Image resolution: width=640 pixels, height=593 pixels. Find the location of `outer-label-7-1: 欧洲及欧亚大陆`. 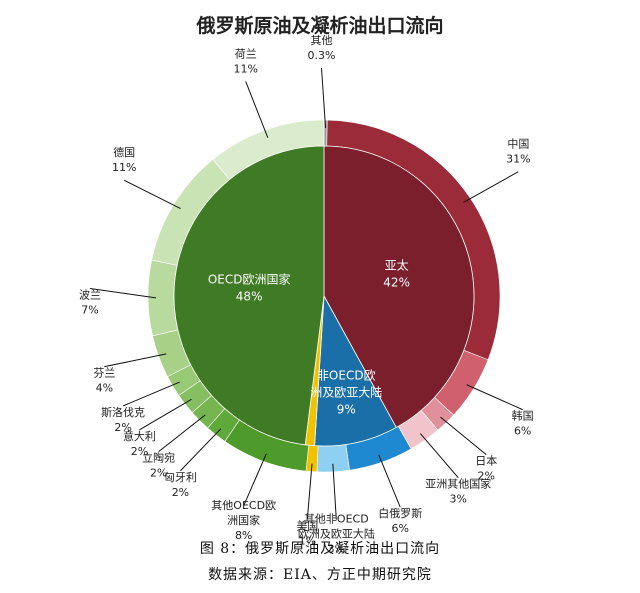

outer-label-7-1: 欧洲及欧亚大陆 is located at coordinates (336, 534).